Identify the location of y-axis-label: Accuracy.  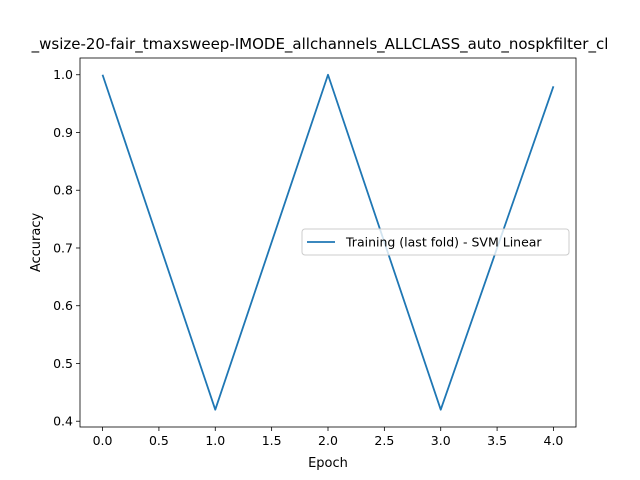
(36, 243).